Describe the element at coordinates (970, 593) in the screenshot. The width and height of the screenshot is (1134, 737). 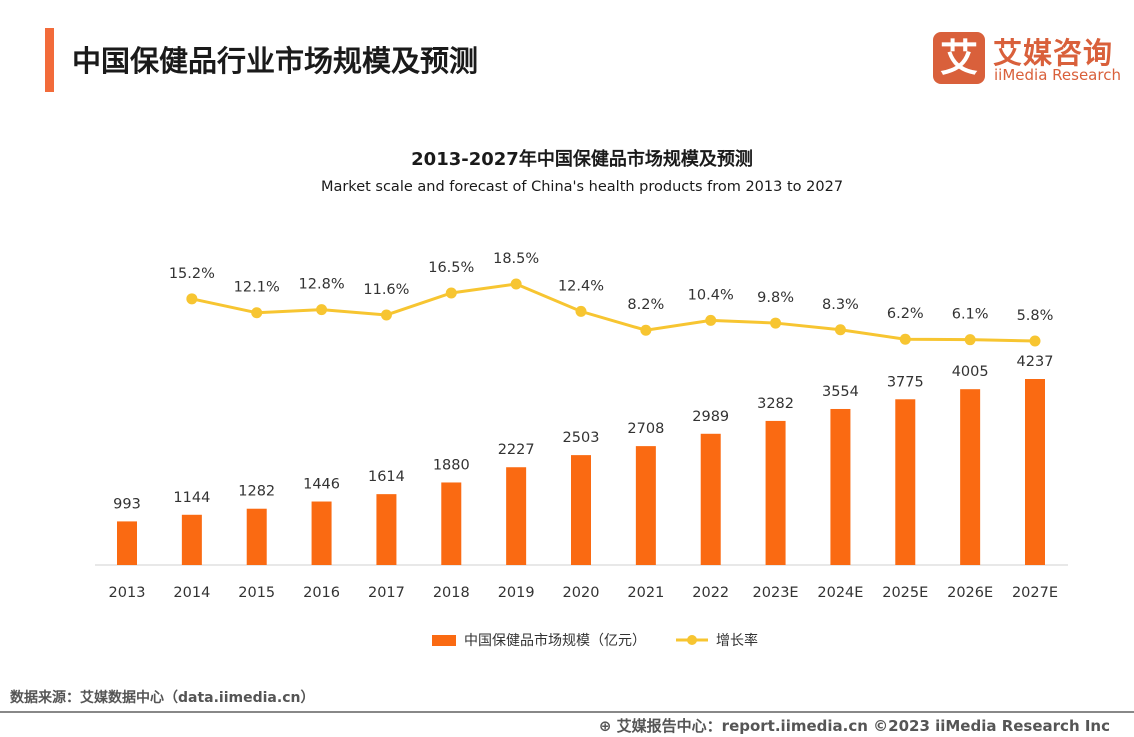
I see `x-tick-label: 2026E` at that location.